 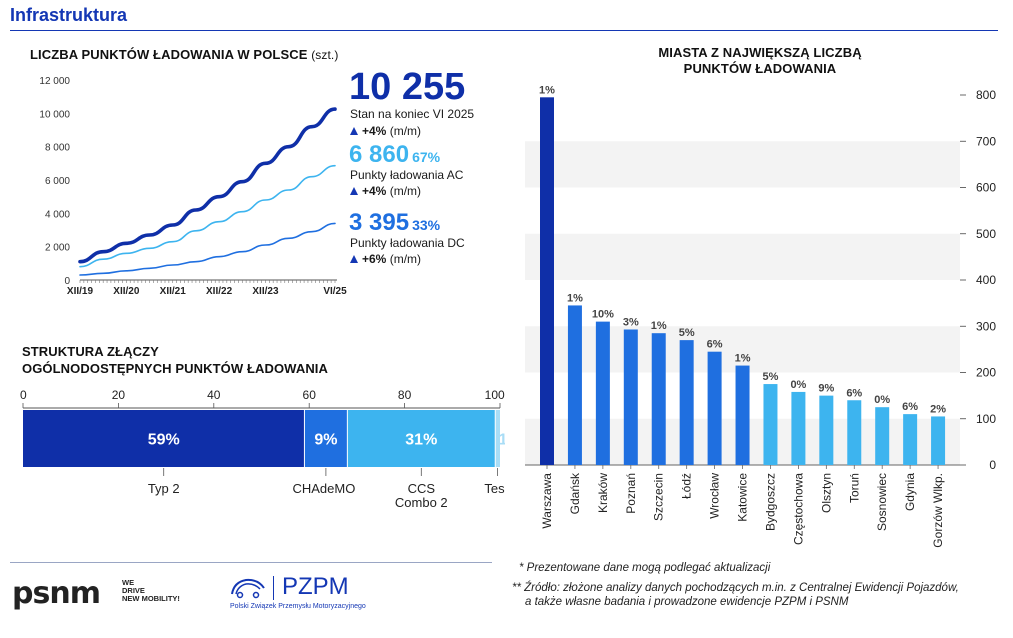 I want to click on stack-x-tick-label: 80, so click(x=405, y=395).